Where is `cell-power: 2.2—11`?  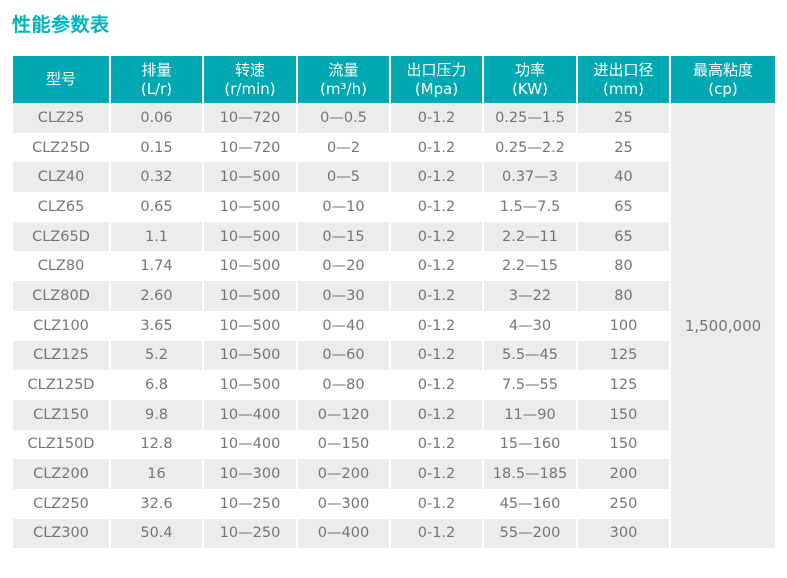
cell-power: 2.2—11 is located at coordinates (531, 236).